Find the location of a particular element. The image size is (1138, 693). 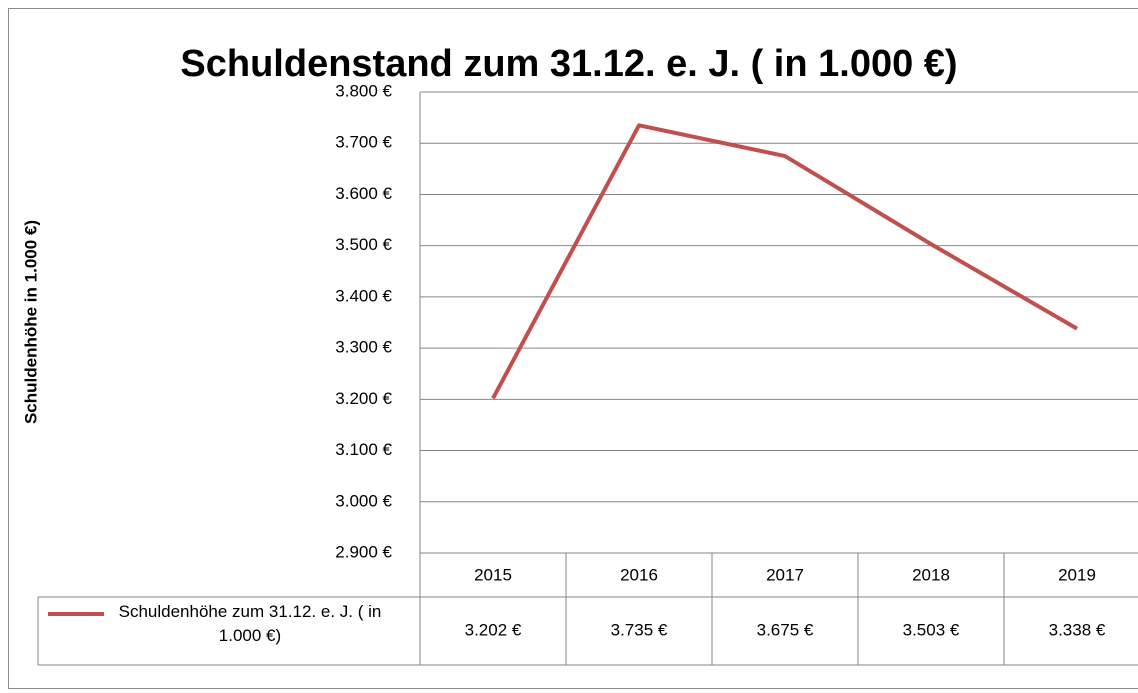

y-tick-label: 3.800 € is located at coordinates (363, 90).